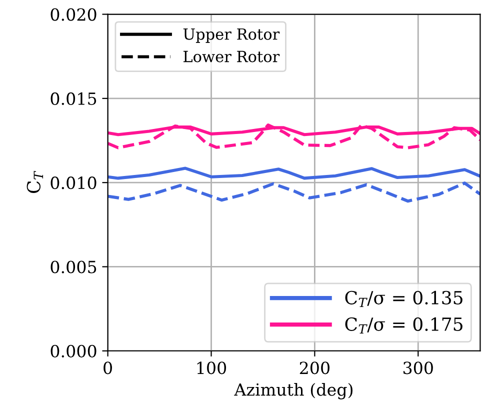 Image resolution: width=490 pixels, height=408 pixels. What do you see at coordinates (108, 368) in the screenshot?
I see `x-tick-label: 0` at bounding box center [108, 368].